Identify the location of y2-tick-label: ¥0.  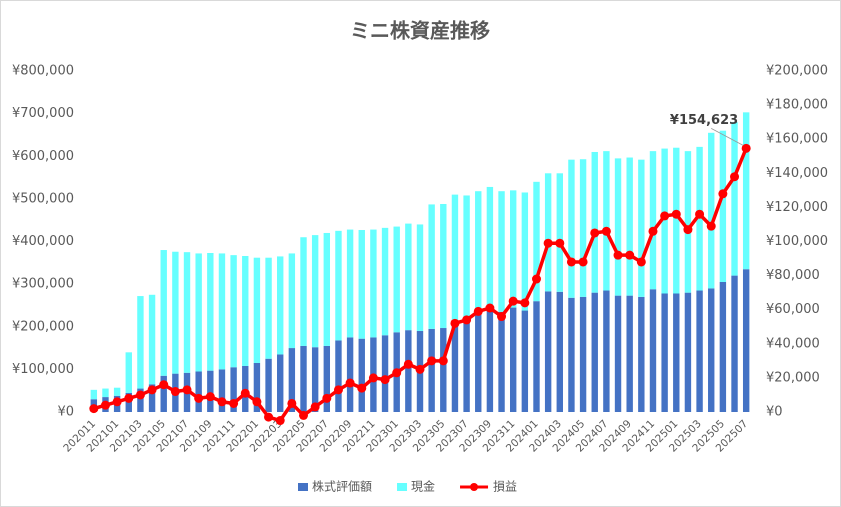
(774, 412).